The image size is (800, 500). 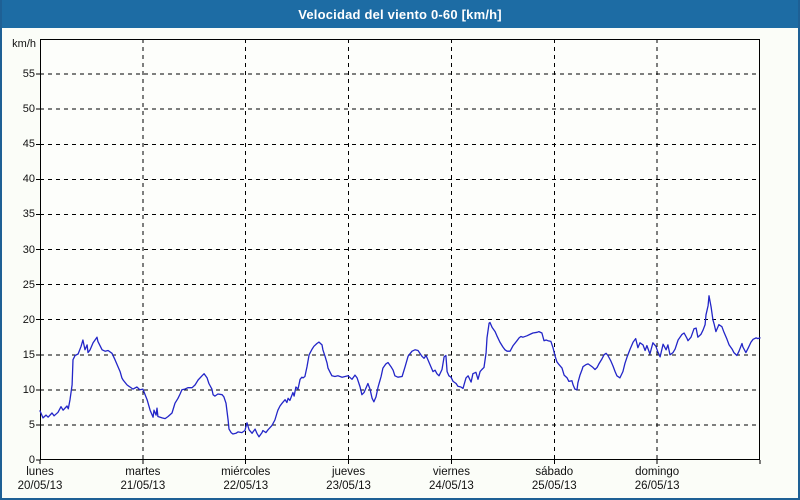 What do you see at coordinates (31, 424) in the screenshot?
I see `y-tick-label-5: 5` at bounding box center [31, 424].